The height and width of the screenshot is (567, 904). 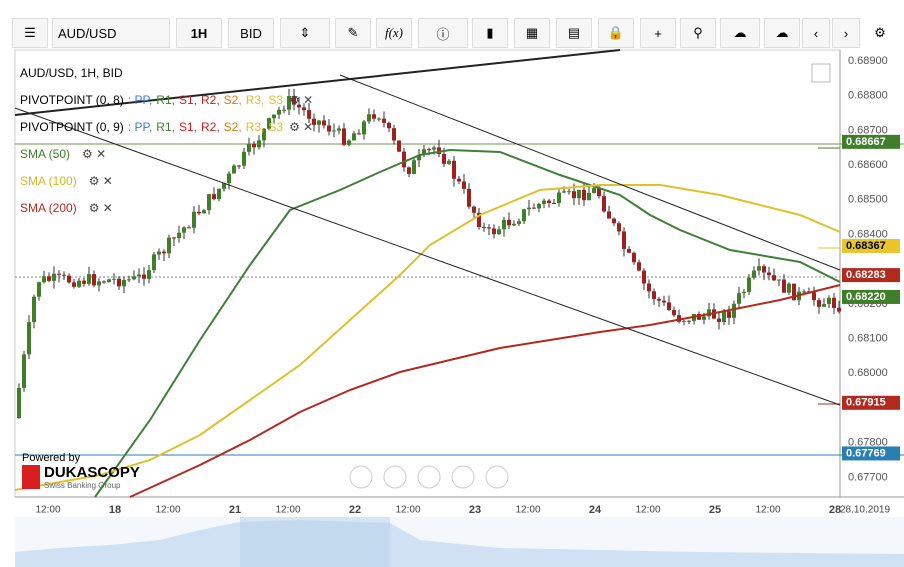 What do you see at coordinates (187, 127) in the screenshot?
I see `pivot-item: S1,` at bounding box center [187, 127].